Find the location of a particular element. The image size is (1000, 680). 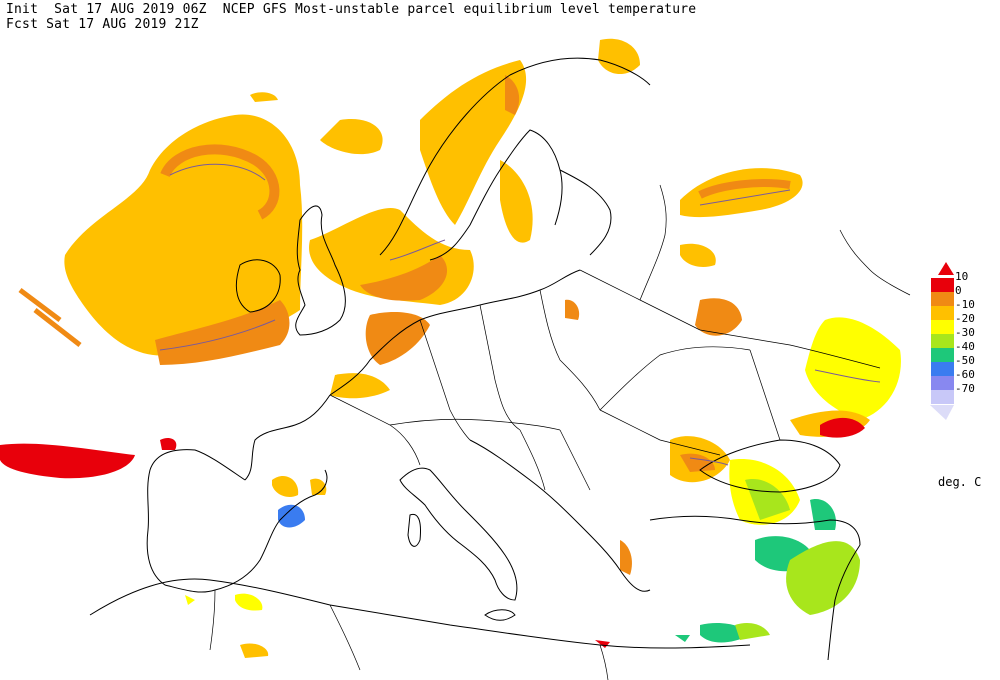

coast-sardinia is located at coordinates (414, 530).